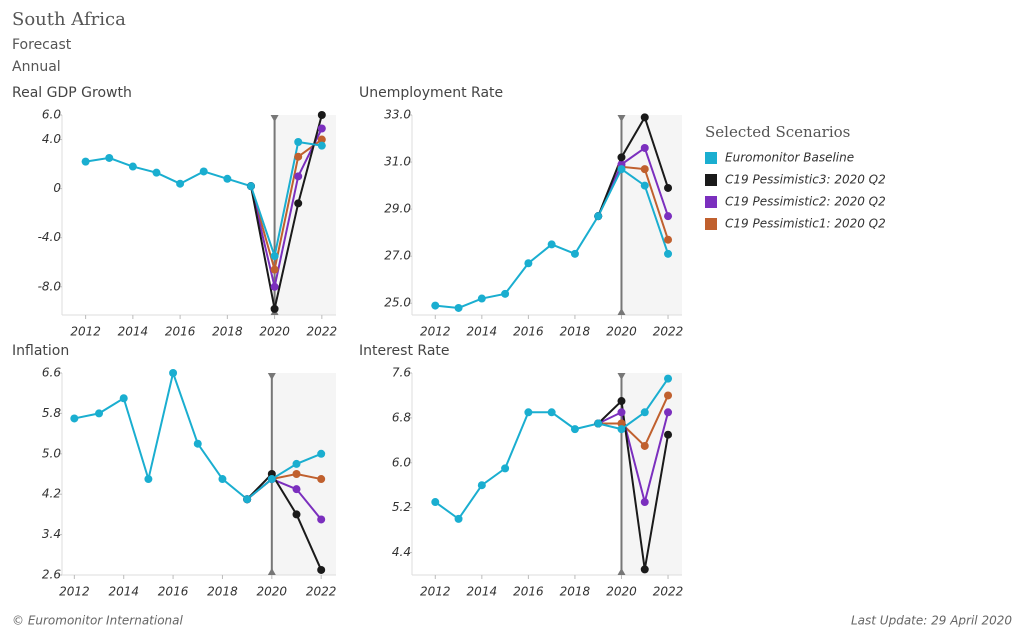 The width and height of the screenshot is (1024, 640). Describe the element at coordinates (51, 139) in the screenshot. I see `y-tick-label: 4.0` at that location.